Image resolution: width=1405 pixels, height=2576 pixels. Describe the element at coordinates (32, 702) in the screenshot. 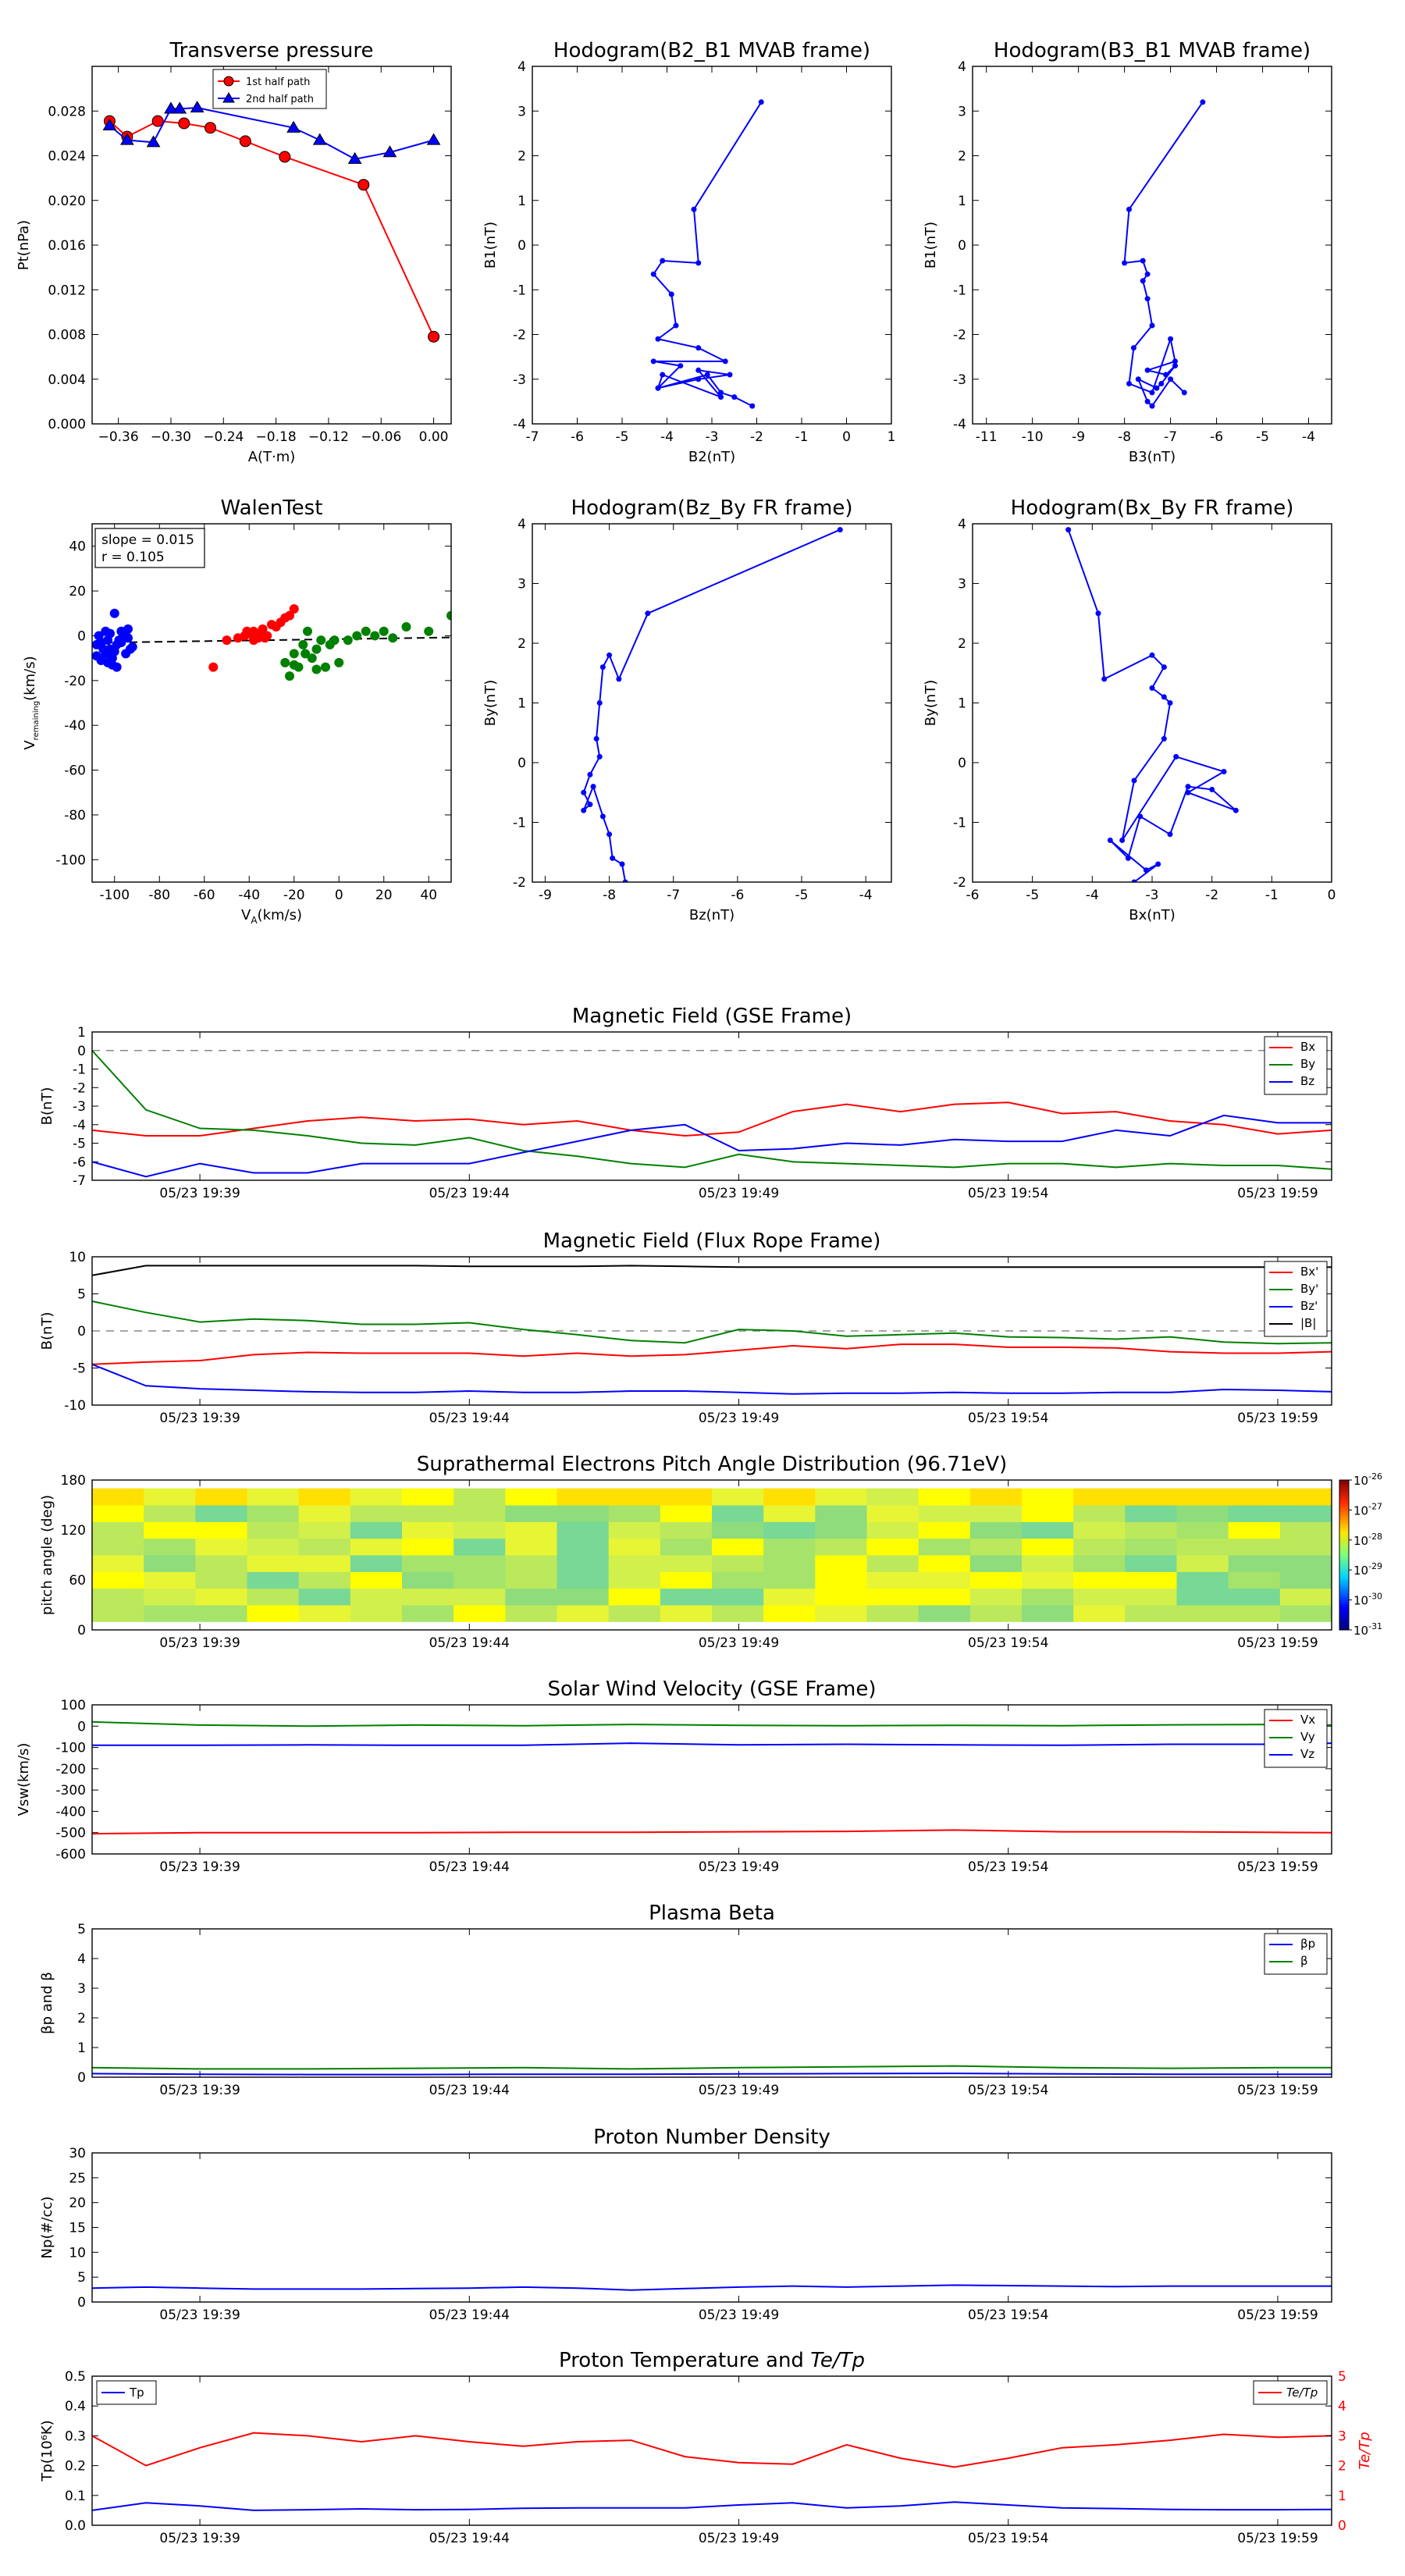

I see `y-axis-label: Vremaining(km/s)` at that location.